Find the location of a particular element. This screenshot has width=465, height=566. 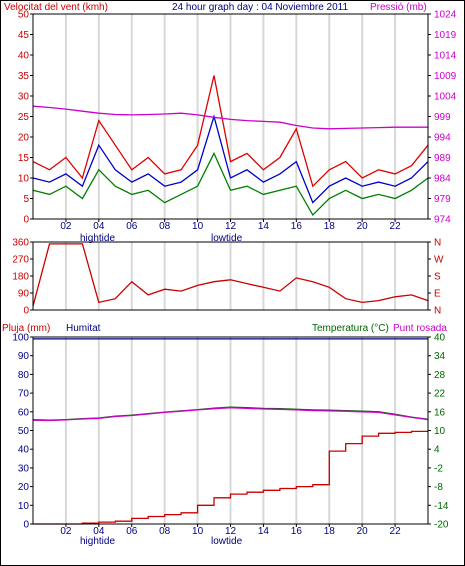

wind-speed-y2tick-label: 999 is located at coordinates (442, 117).